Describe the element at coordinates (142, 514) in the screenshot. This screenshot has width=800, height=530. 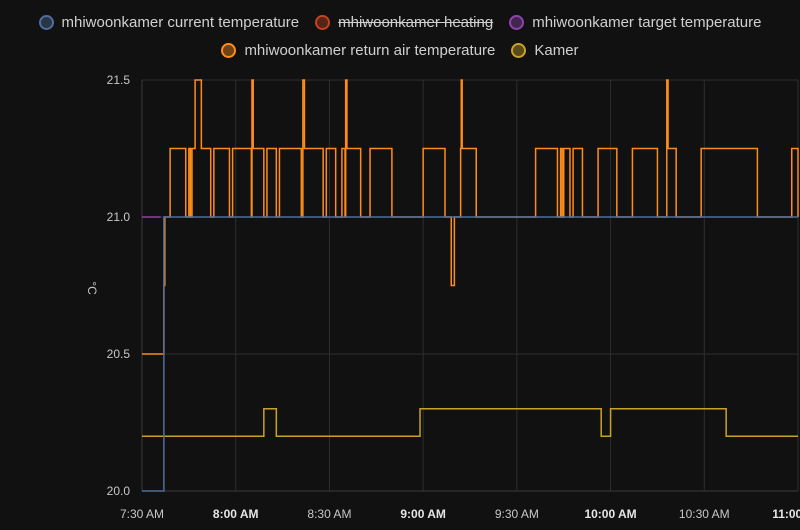
I see `x-tick-label: 7:30 AM` at that location.